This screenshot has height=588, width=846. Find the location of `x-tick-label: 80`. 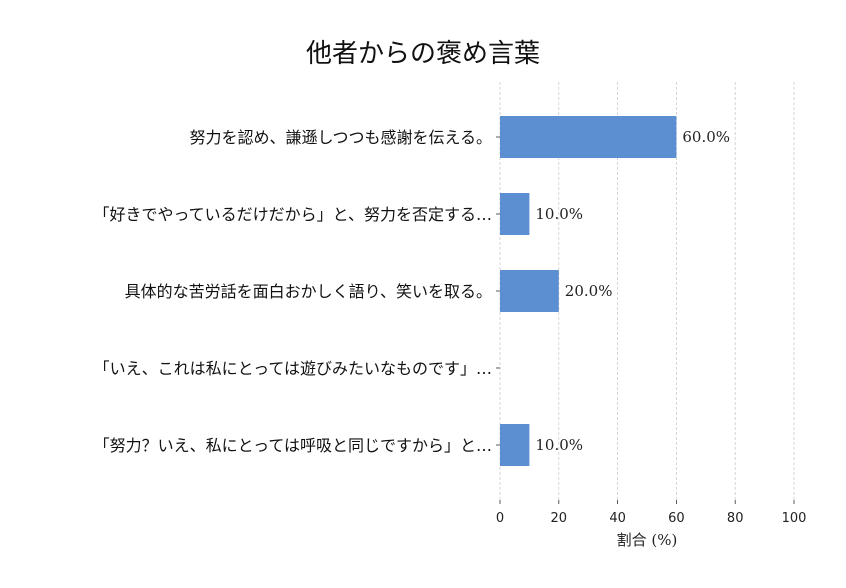

x-tick-label: 80 is located at coordinates (735, 518).